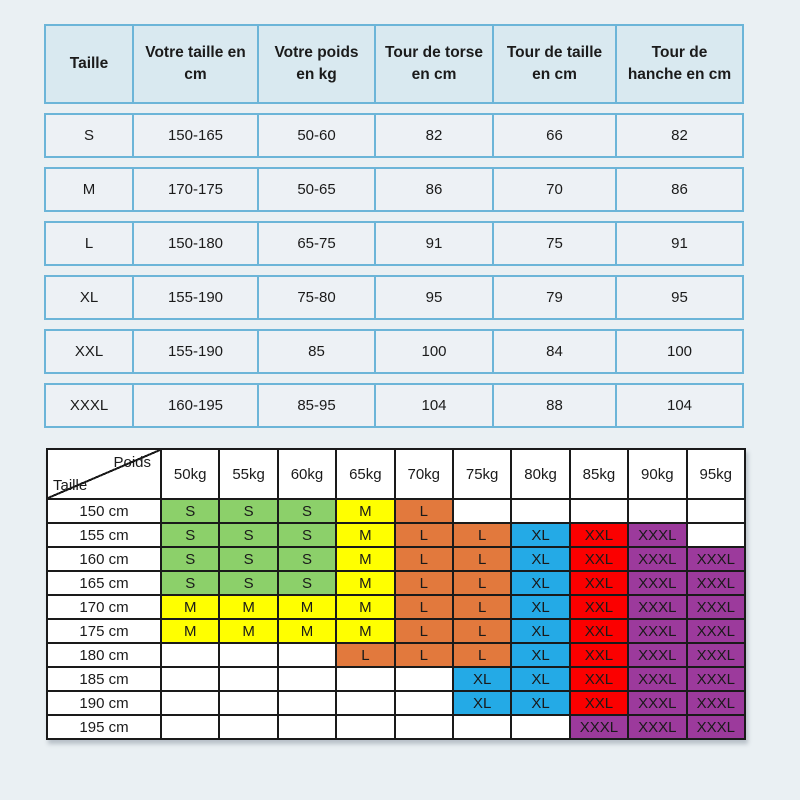  Describe the element at coordinates (434, 243) in the screenshot. I see `size-table-cell-text: 91` at that location.